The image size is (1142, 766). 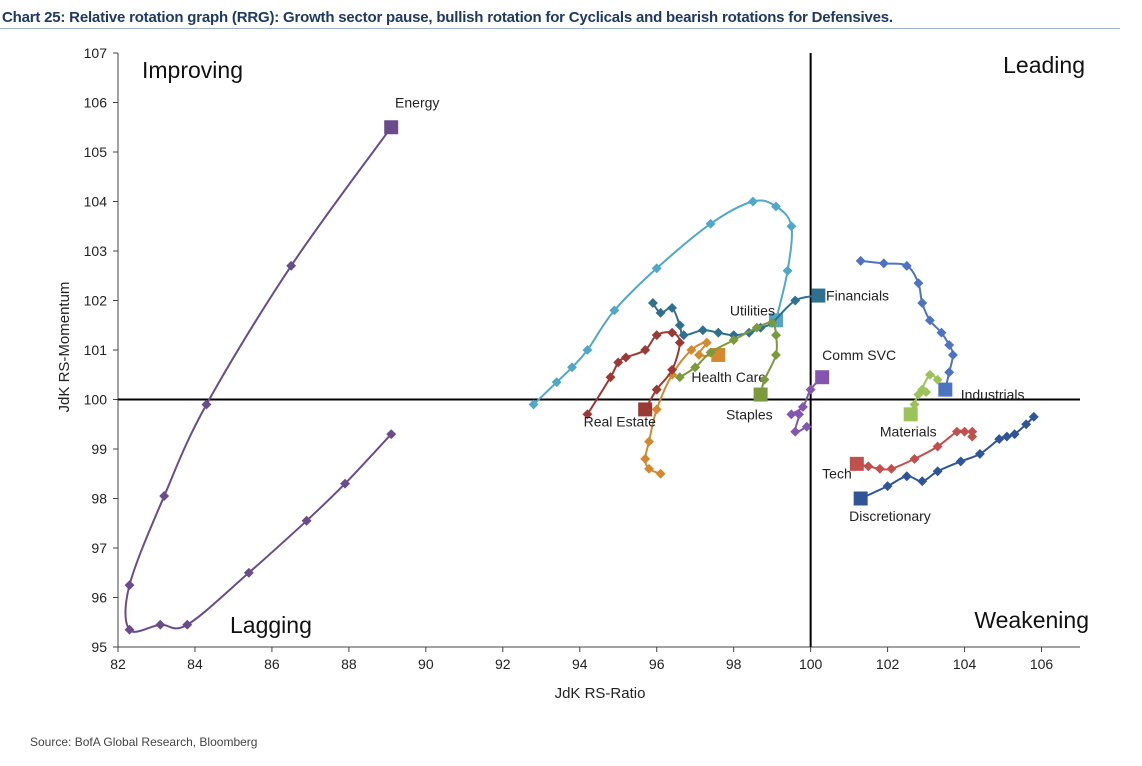 I want to click on x-tick-label: 94, so click(x=580, y=664).